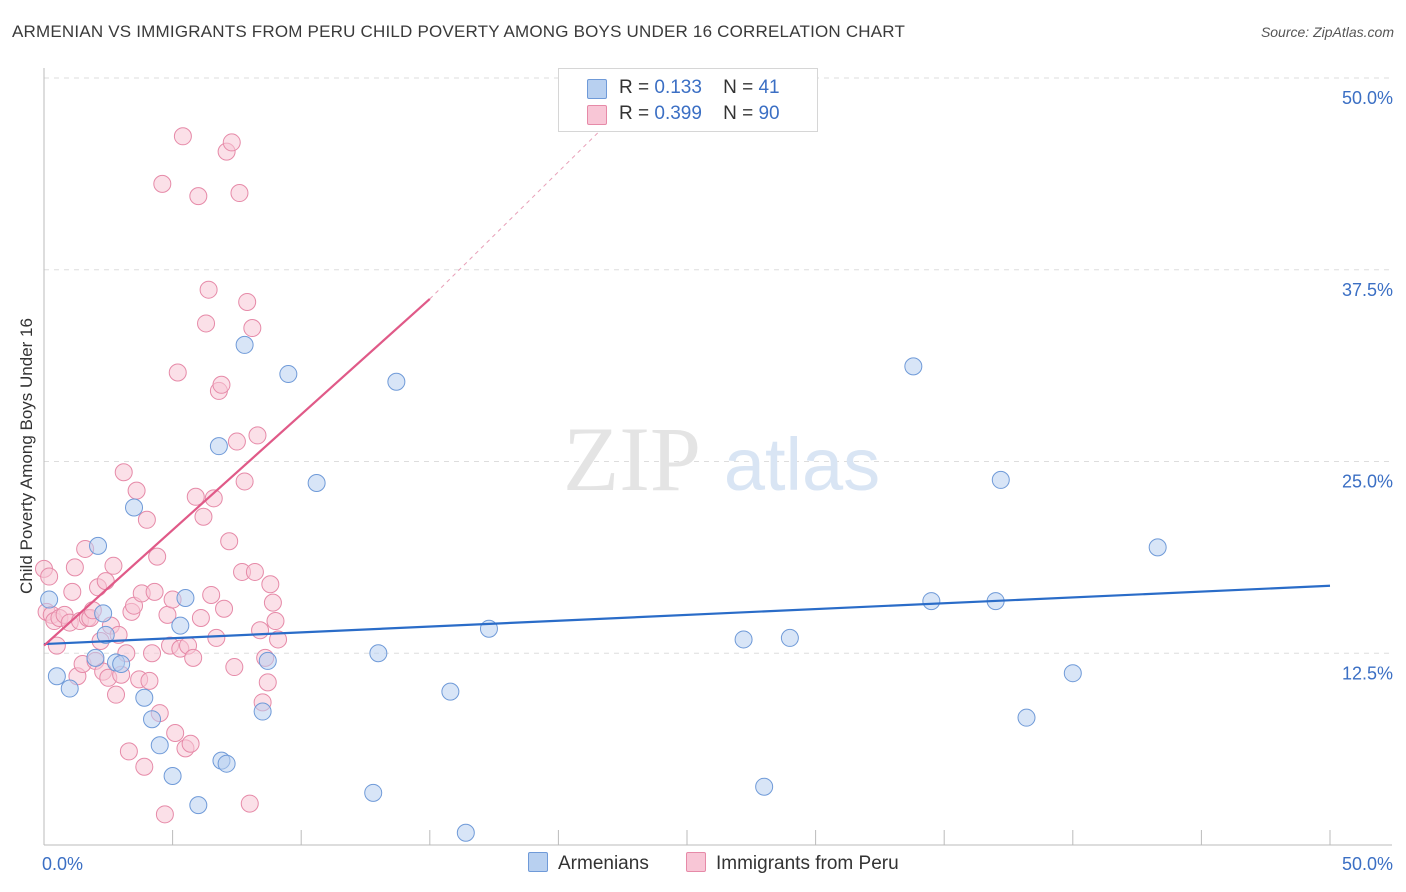  What do you see at coordinates (62, 864) in the screenshot?
I see `x-tick-label-0: 0.0%` at bounding box center [62, 864].